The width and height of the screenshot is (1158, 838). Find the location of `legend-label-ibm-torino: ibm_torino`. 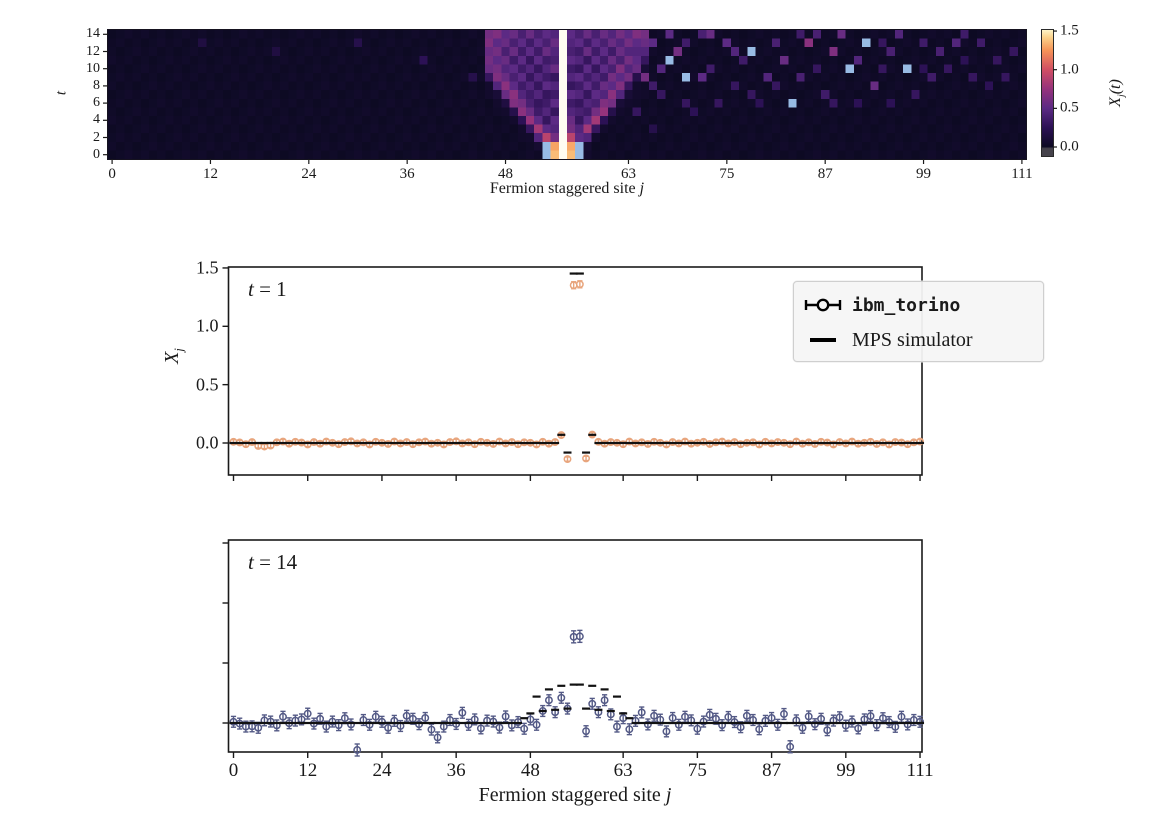

legend-label-ibm-torino: ibm_torino is located at coordinates (906, 305).